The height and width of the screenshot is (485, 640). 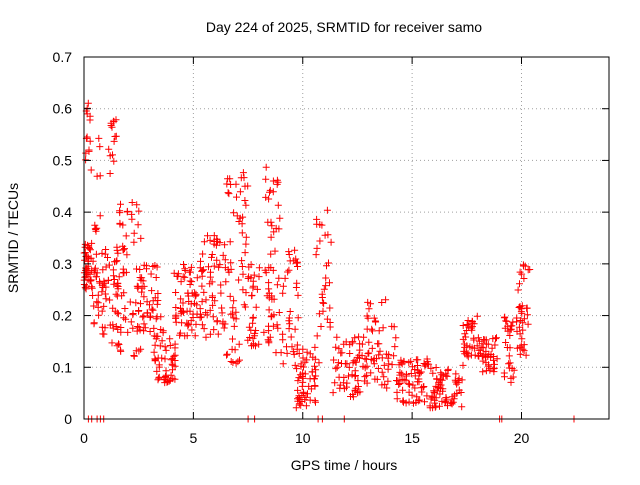 I want to click on y-tick-label: 0.5, so click(x=63, y=160).